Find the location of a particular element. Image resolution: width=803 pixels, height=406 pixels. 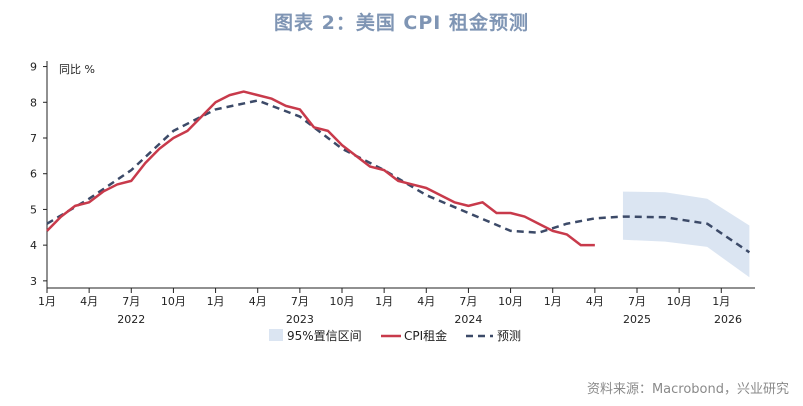

source-note: 资料来源：Macrobond，兴业研究 is located at coordinates (687, 389).